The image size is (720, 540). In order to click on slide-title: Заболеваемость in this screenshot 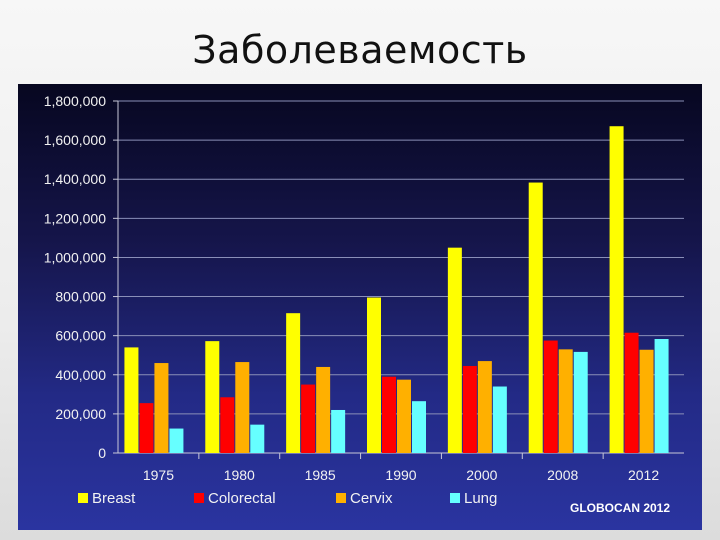, I will do `click(360, 50)`.